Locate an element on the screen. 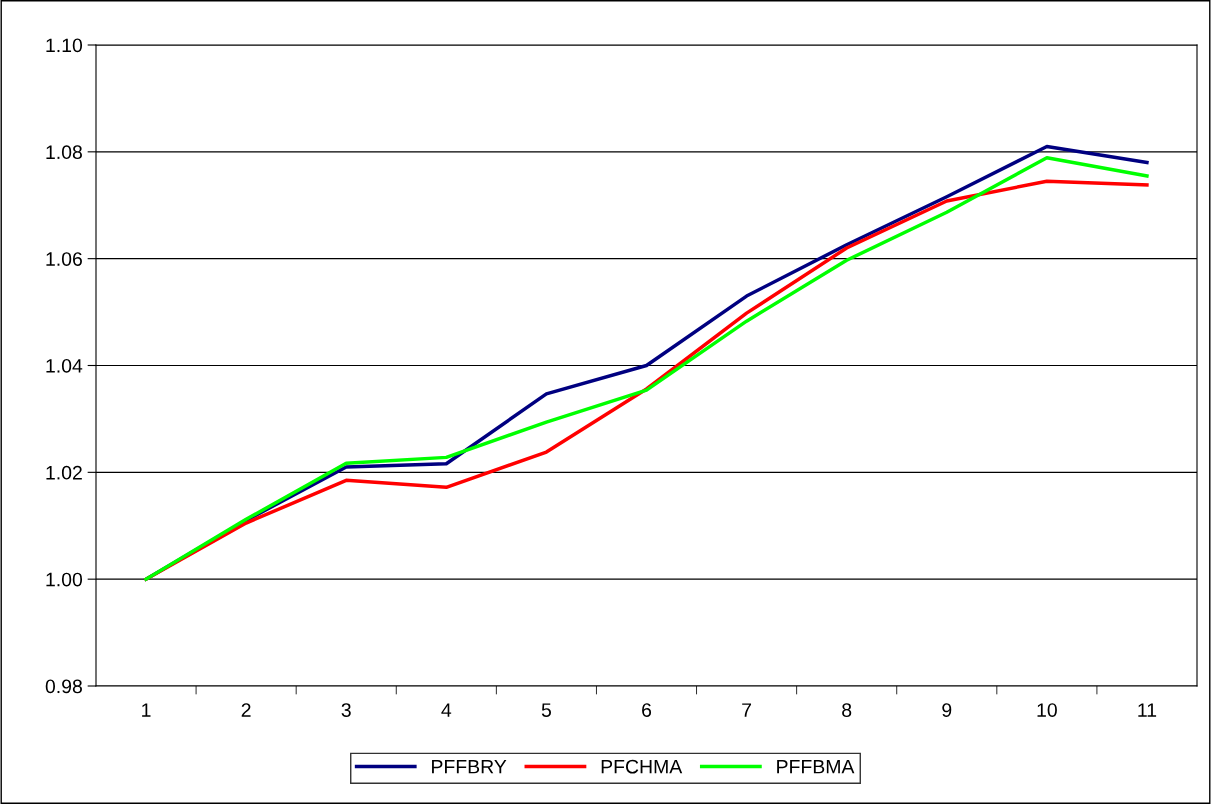 This screenshot has width=1211, height=804. x-tick-label: 6 is located at coordinates (647, 710).